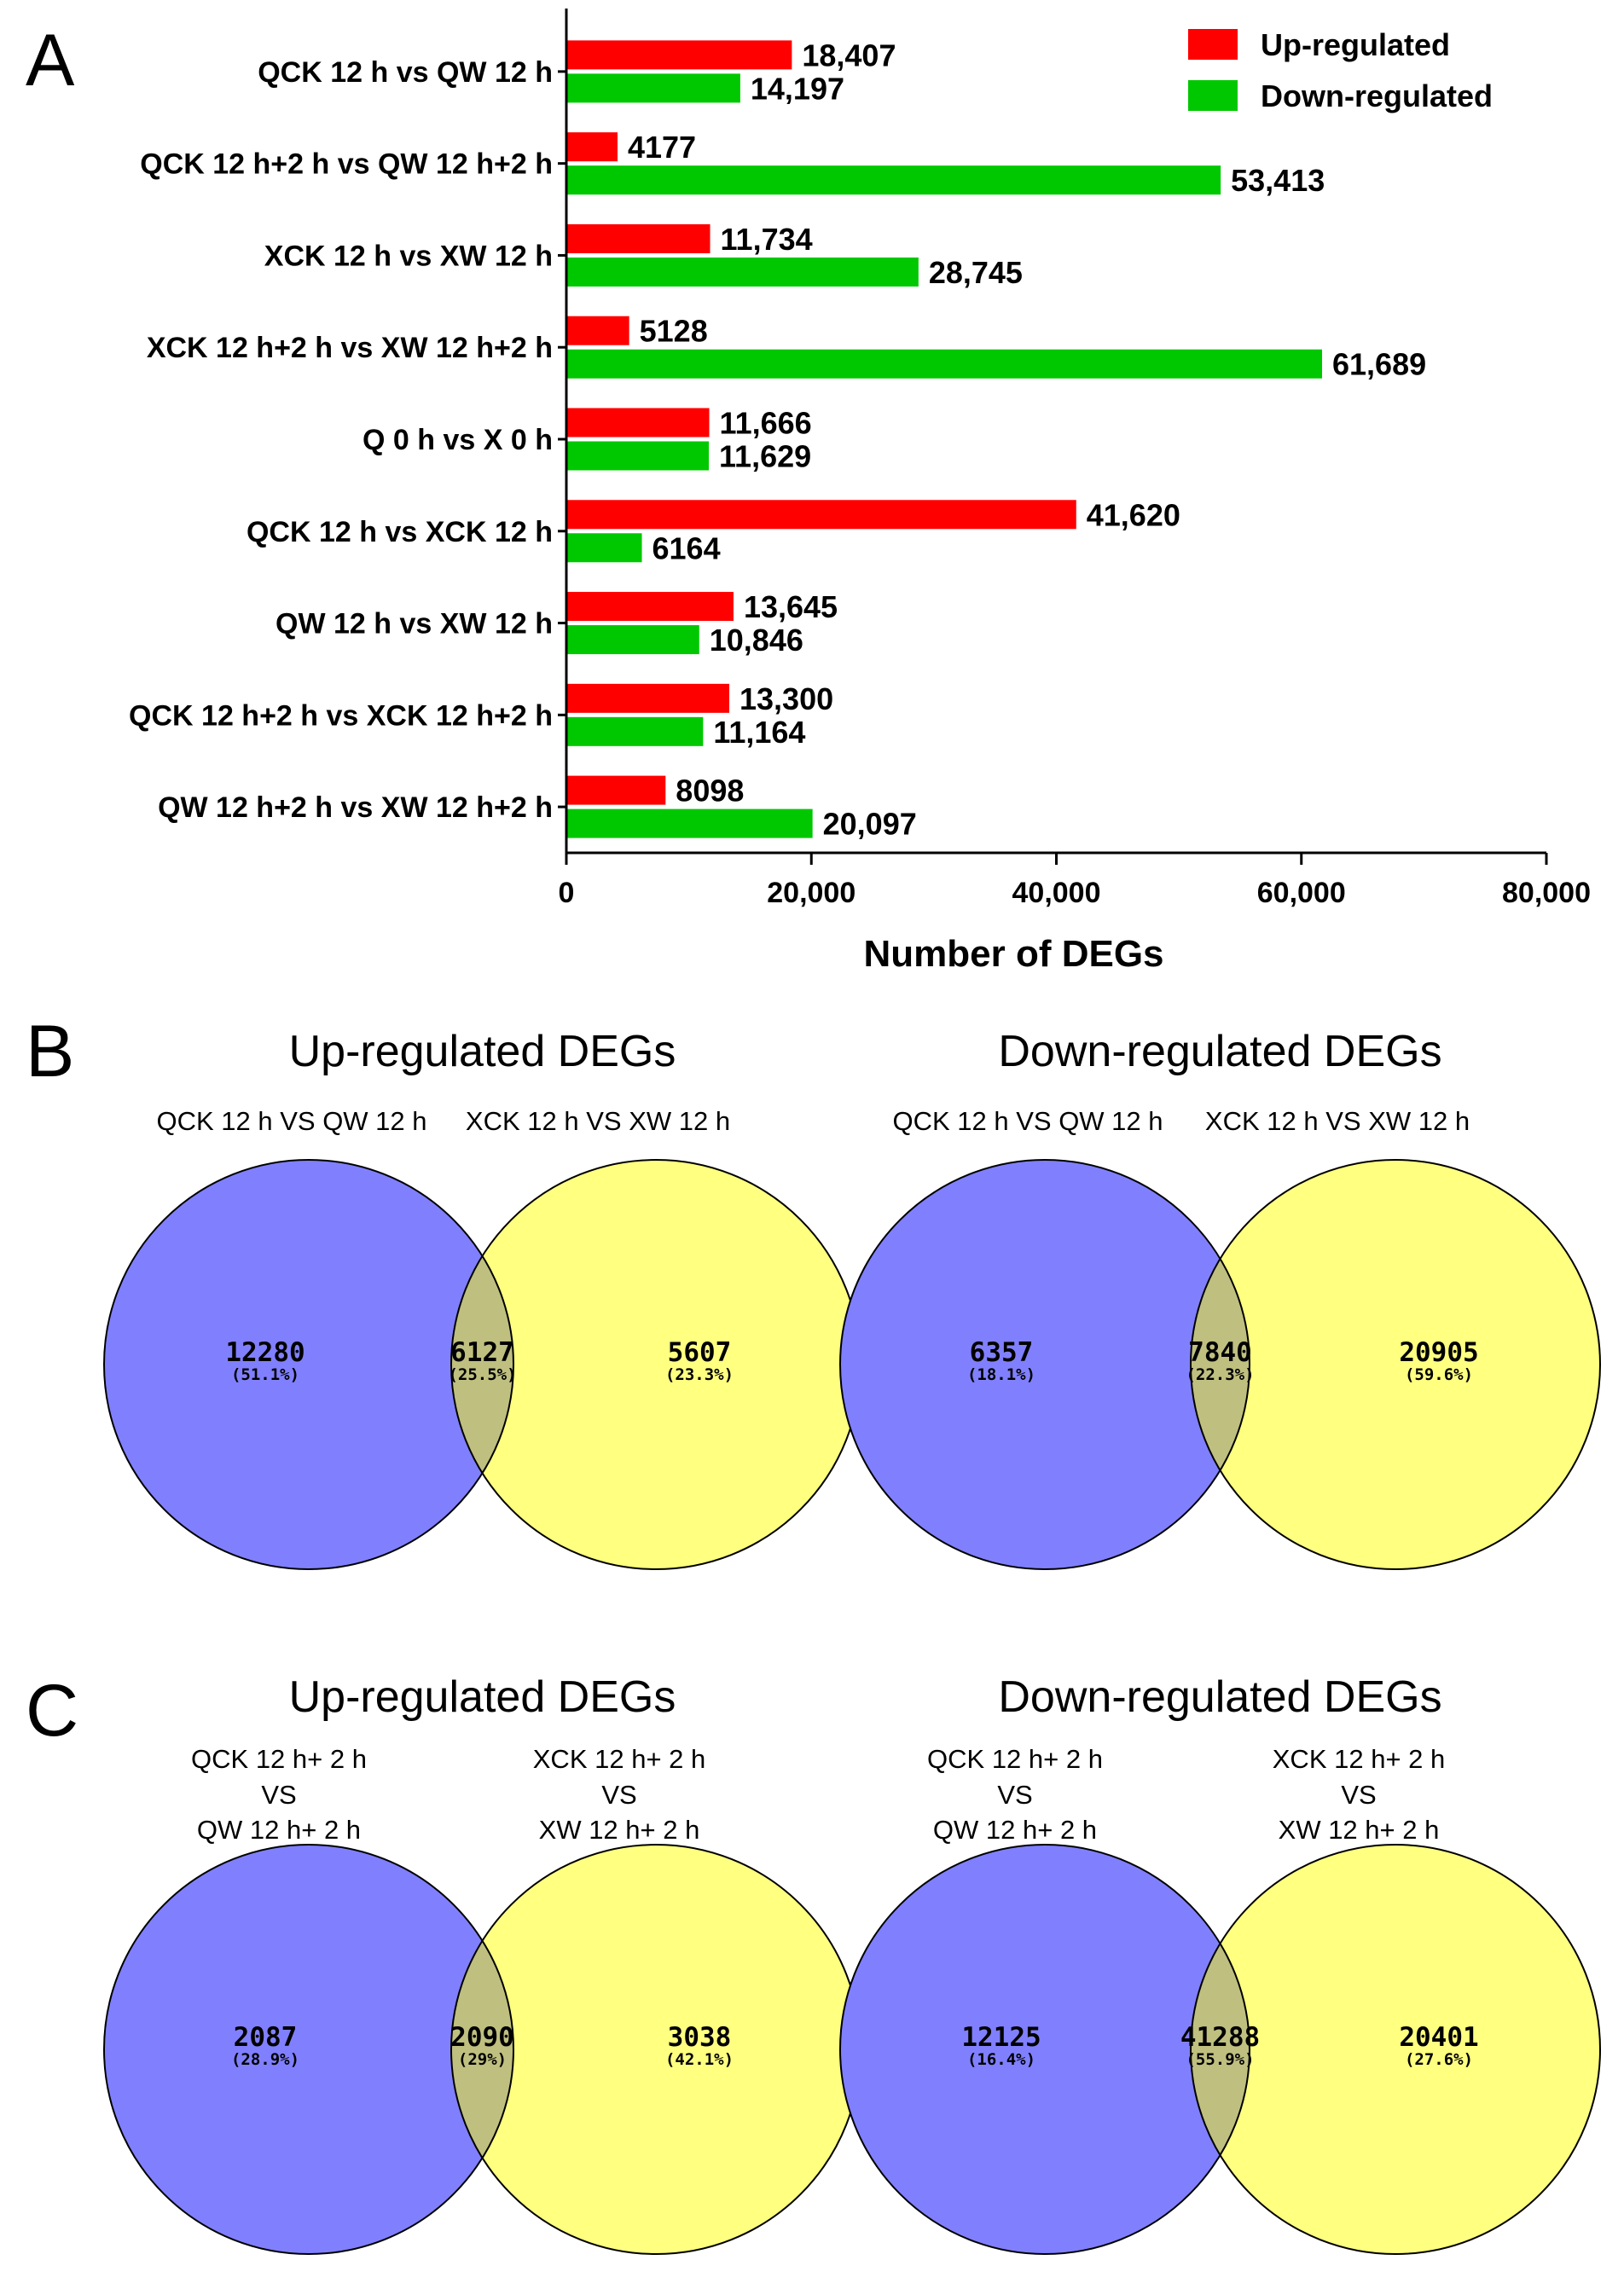 The height and width of the screenshot is (2289, 1624). What do you see at coordinates (759, 732) in the screenshot?
I see `bar-value-label: 11,164` at bounding box center [759, 732].